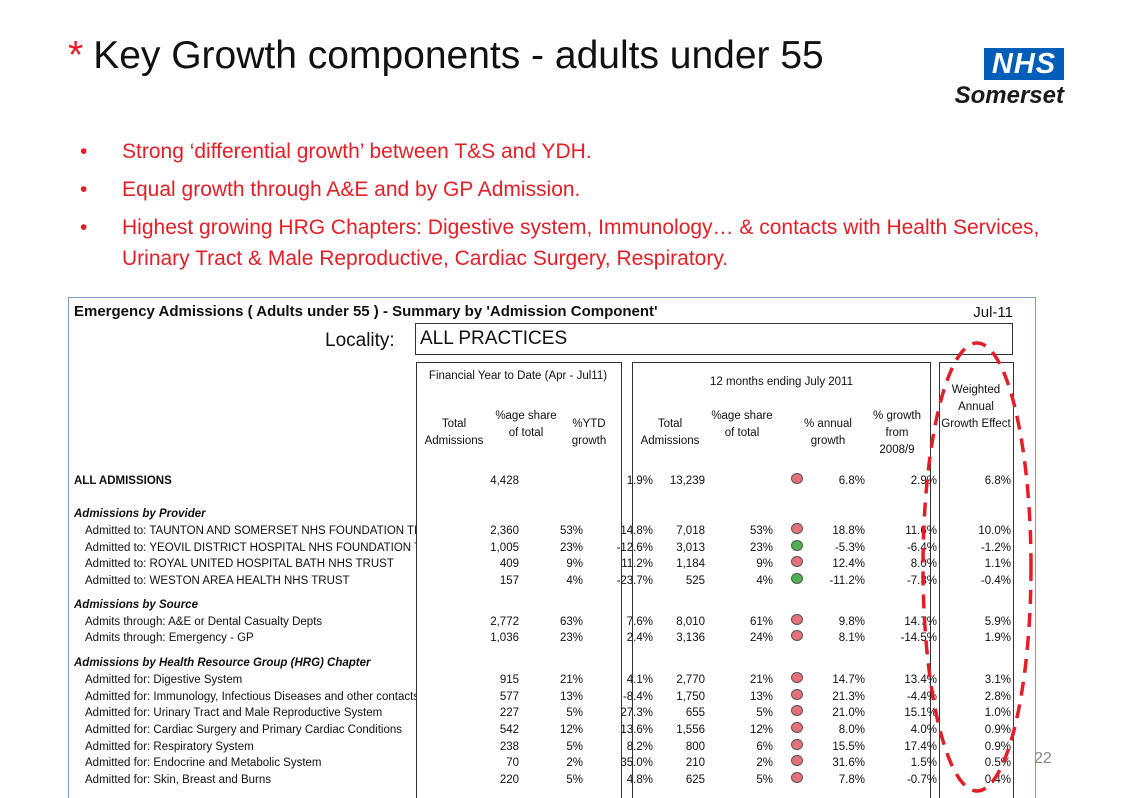 This screenshot has height=798, width=1122. Describe the element at coordinates (509, 780) in the screenshot. I see `cell-ytd-total: 220` at that location.